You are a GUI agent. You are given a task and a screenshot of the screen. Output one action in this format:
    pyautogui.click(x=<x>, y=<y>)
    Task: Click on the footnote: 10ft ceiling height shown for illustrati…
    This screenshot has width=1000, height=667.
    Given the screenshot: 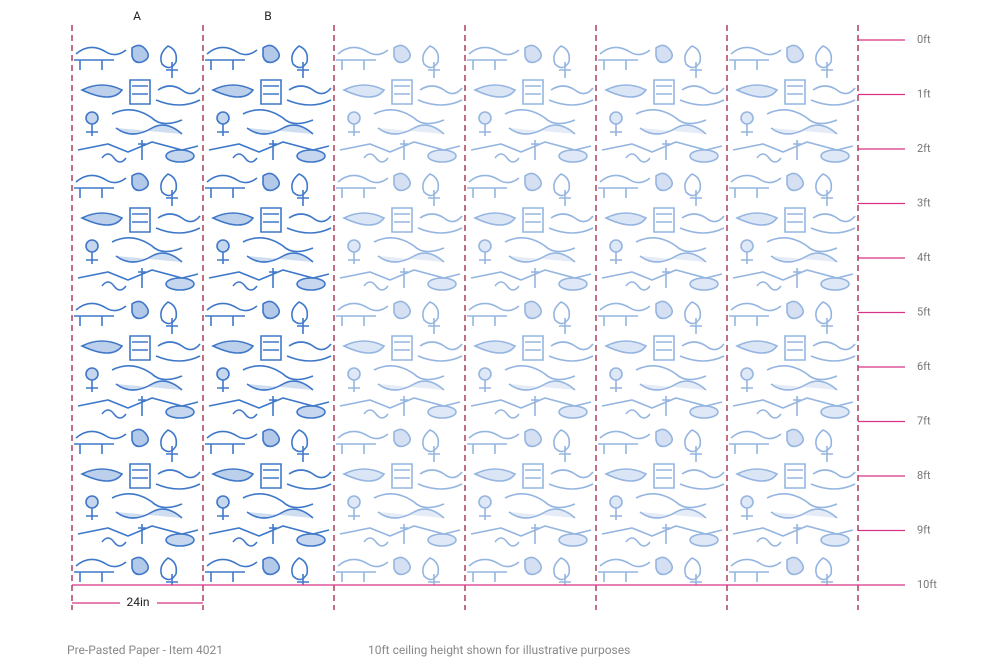 What is the action you would take?
    pyautogui.click(x=499, y=650)
    